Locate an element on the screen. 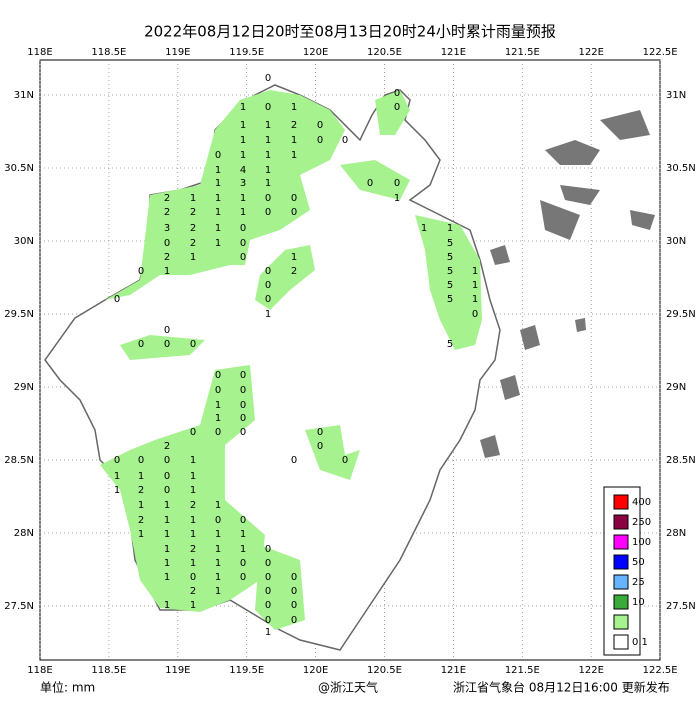 This screenshot has width=700, height=704. lat-label: 31N is located at coordinates (24, 95).